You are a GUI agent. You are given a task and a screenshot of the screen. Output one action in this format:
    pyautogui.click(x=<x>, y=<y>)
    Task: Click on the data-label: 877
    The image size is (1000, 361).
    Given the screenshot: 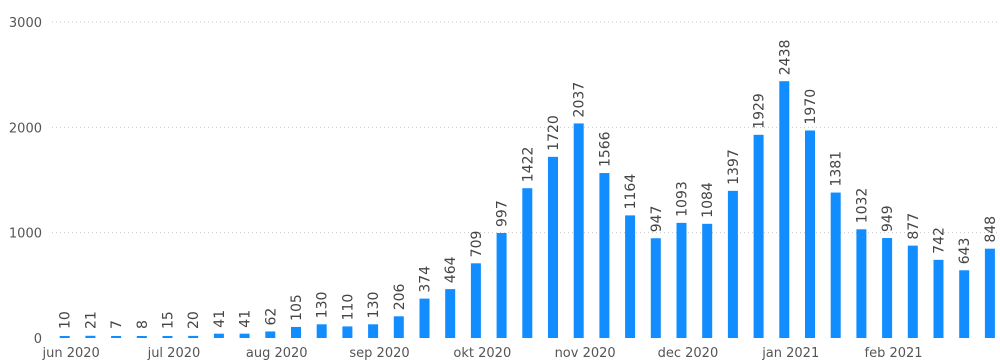 What is the action you would take?
    pyautogui.click(x=914, y=226)
    